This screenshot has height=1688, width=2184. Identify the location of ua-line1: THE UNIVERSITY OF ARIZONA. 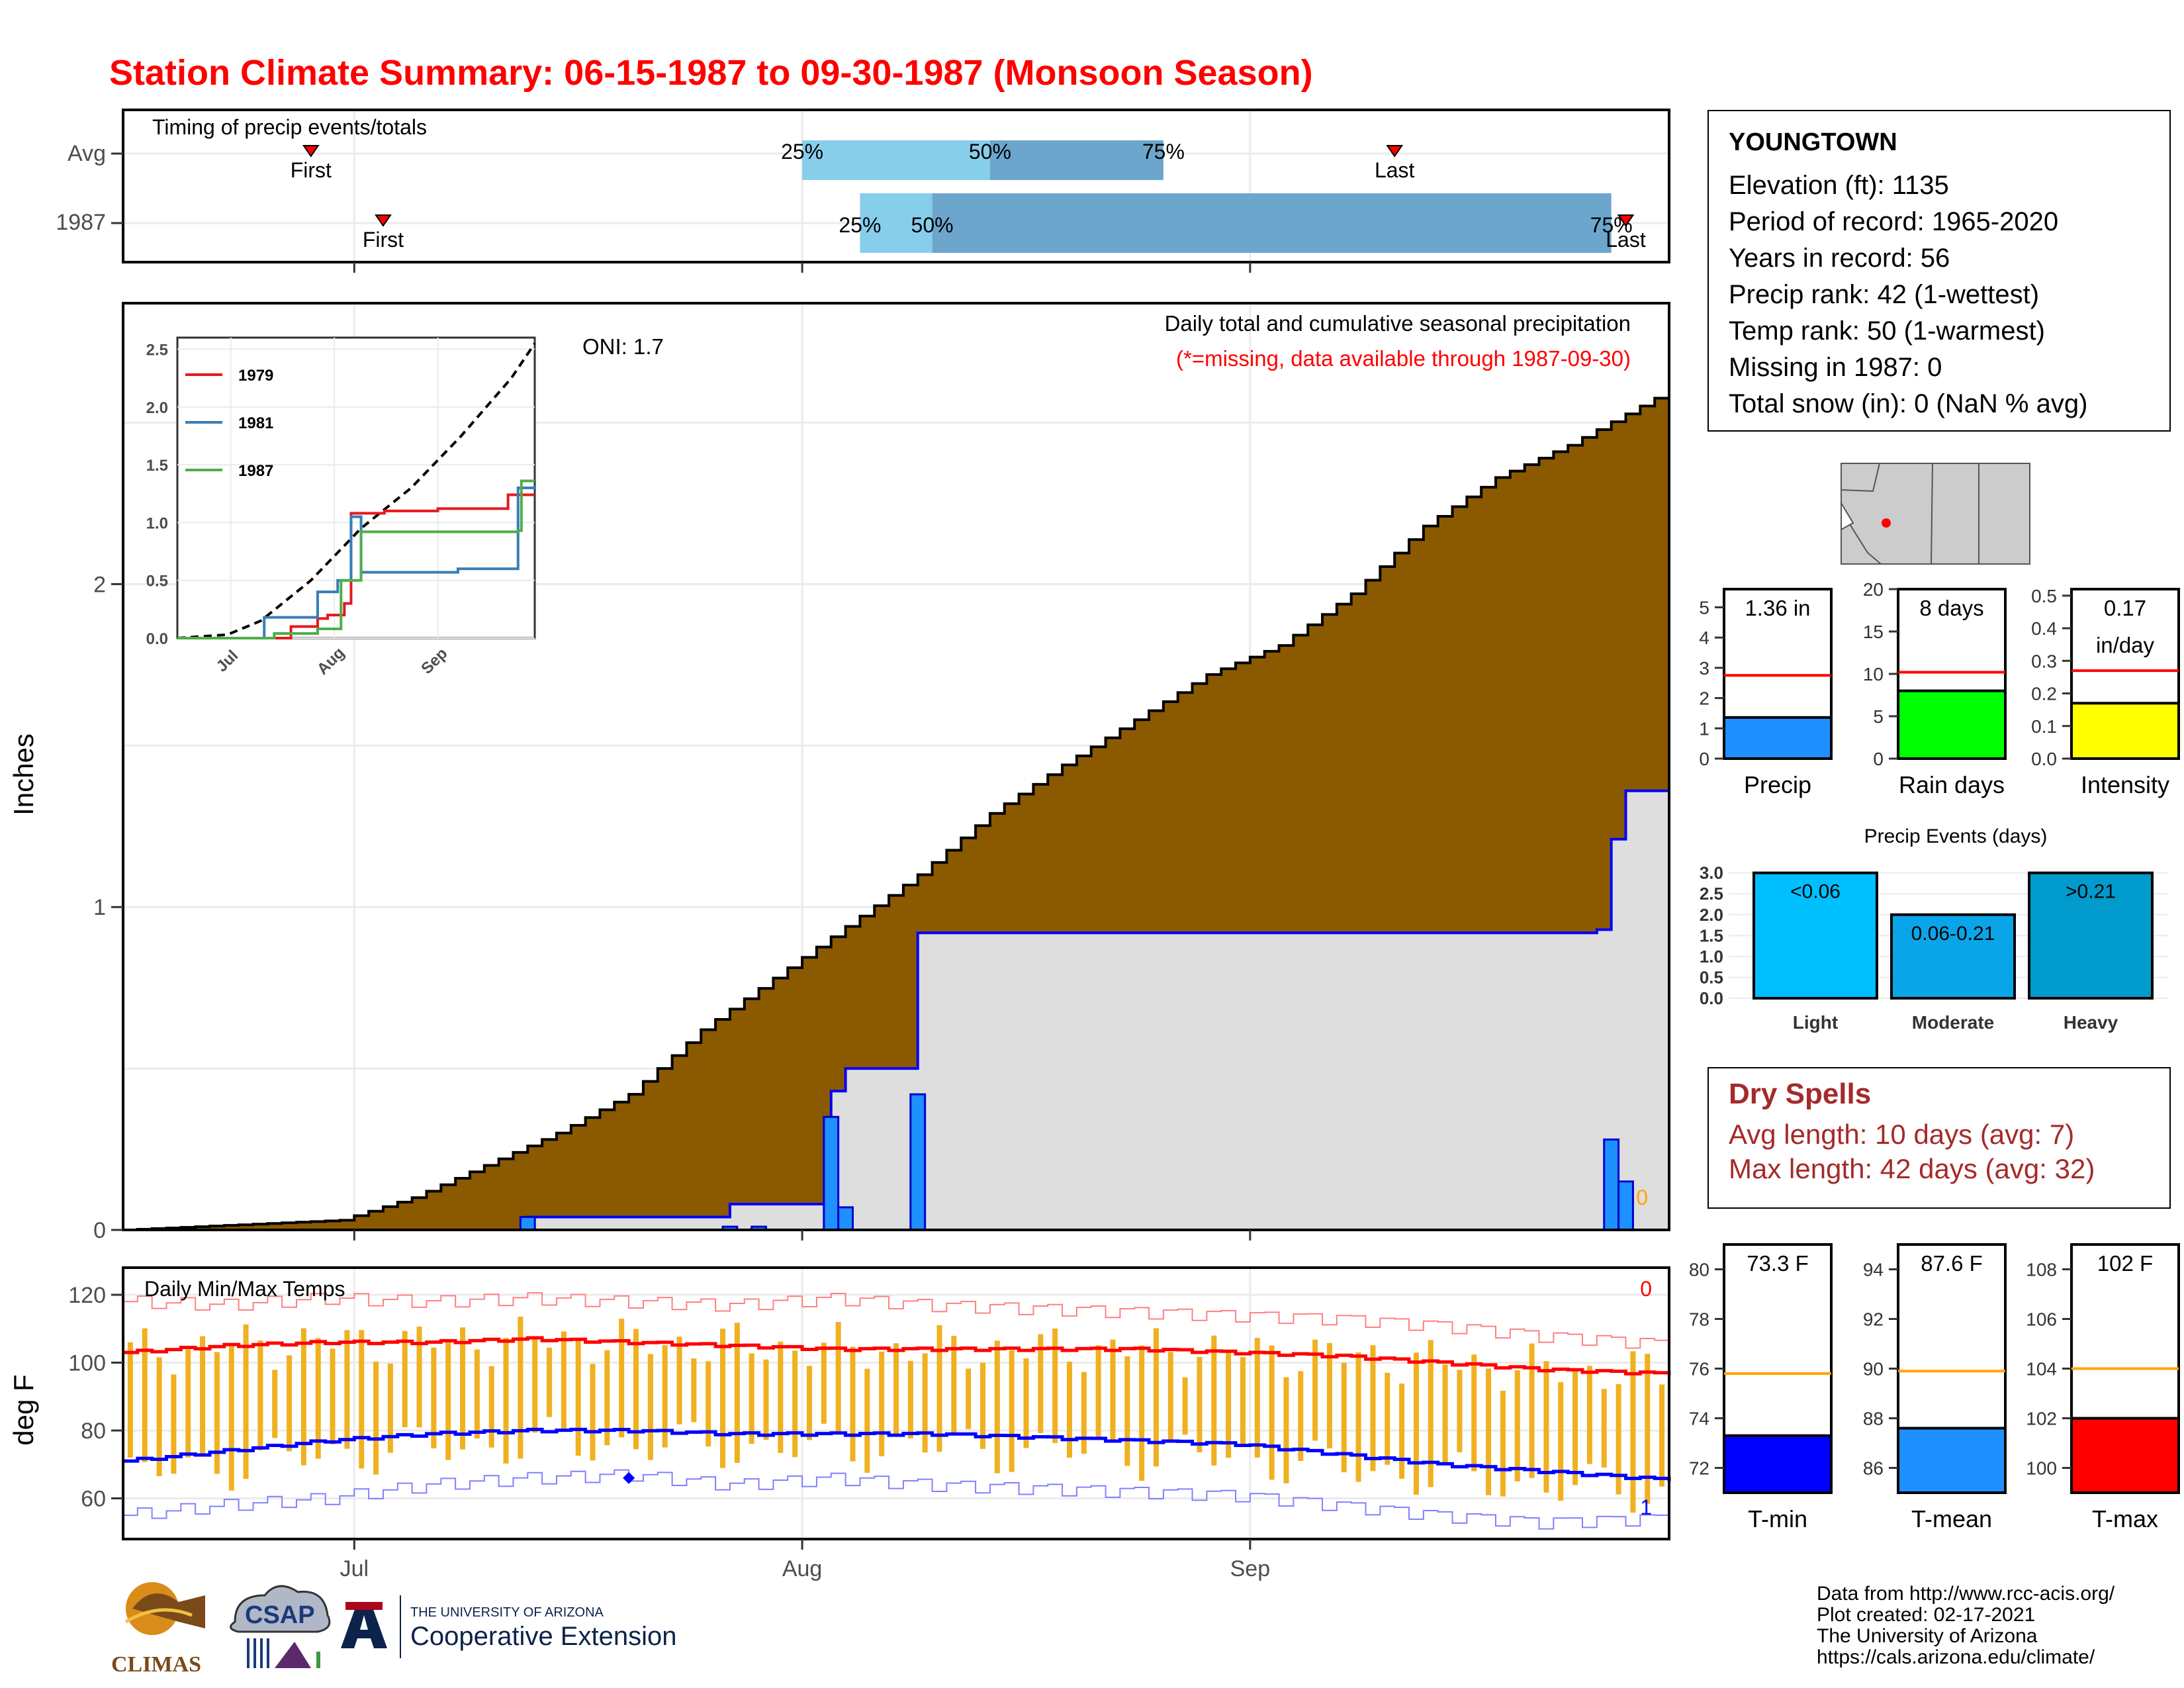
(507, 1612).